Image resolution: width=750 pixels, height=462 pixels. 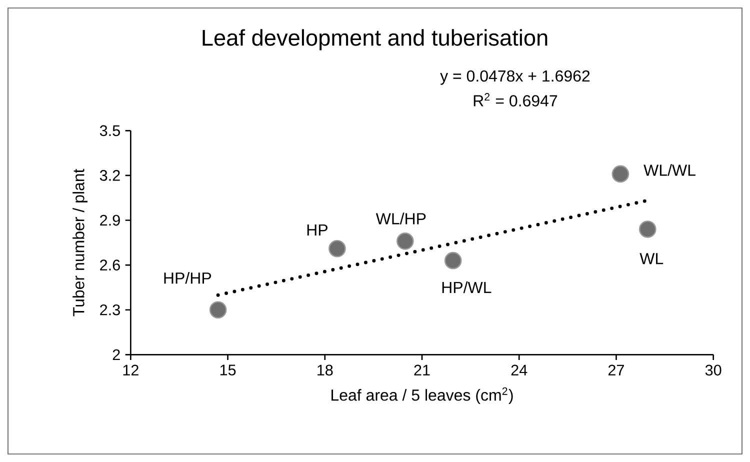 I want to click on annotation: WL/HP, so click(x=401, y=218).